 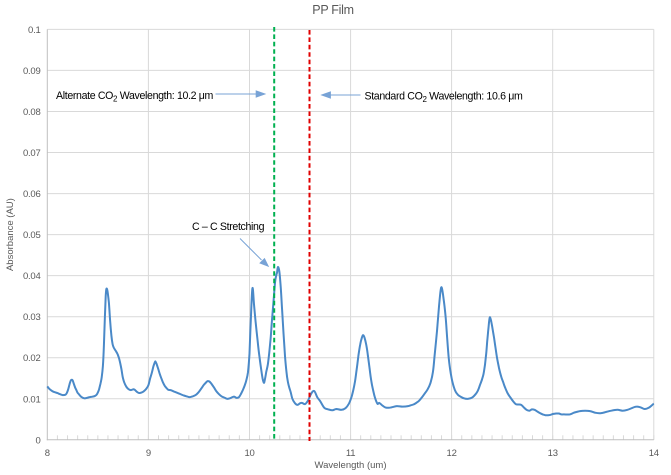 What do you see at coordinates (32, 317) in the screenshot?
I see `svg-text: 0.03` at bounding box center [32, 317].